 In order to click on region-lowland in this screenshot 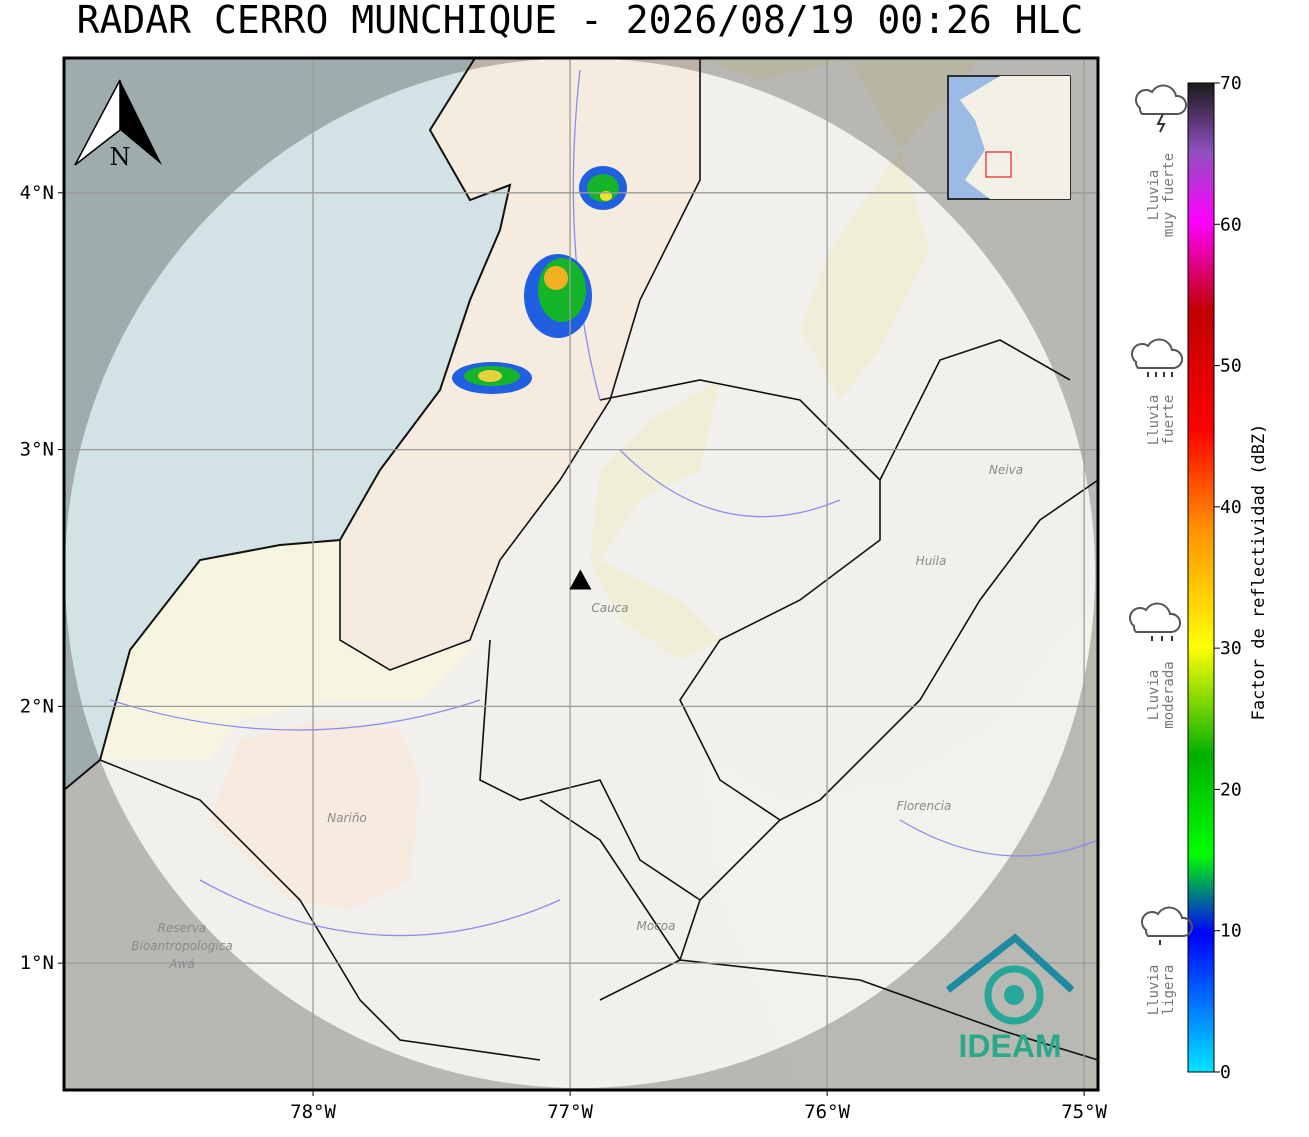, I will do `click(290, 650)`.